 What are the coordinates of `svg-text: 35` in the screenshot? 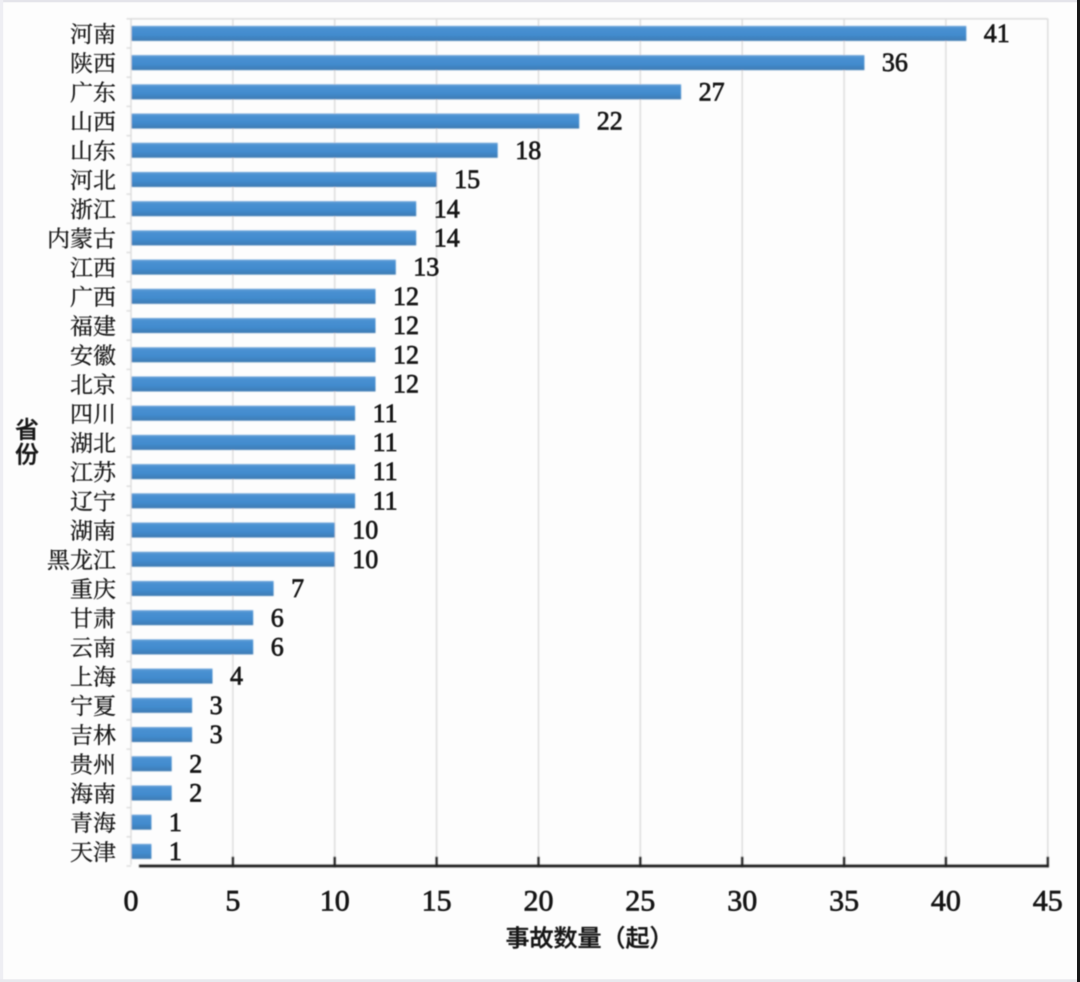 It's located at (844, 901).